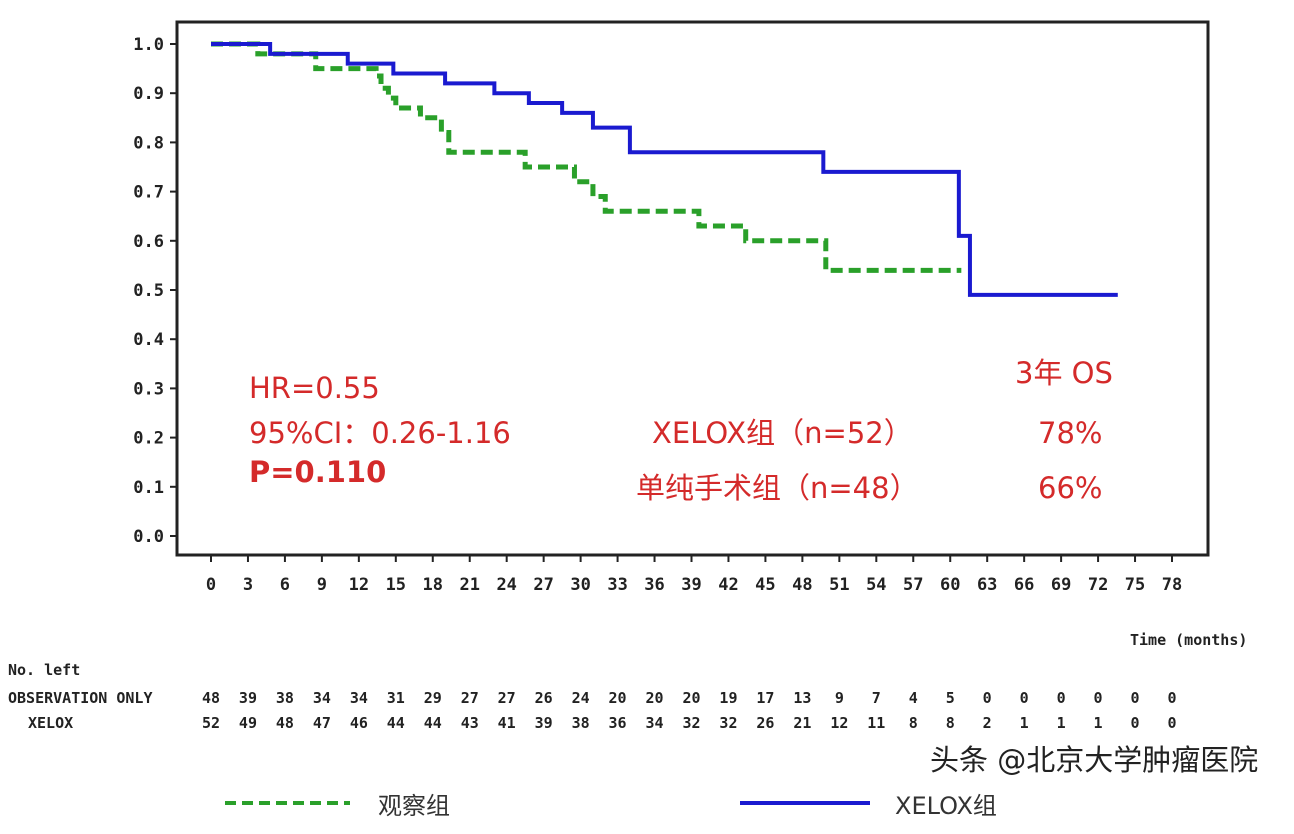 The image size is (1294, 834). I want to click on risk-table-cell: 49, so click(248, 723).